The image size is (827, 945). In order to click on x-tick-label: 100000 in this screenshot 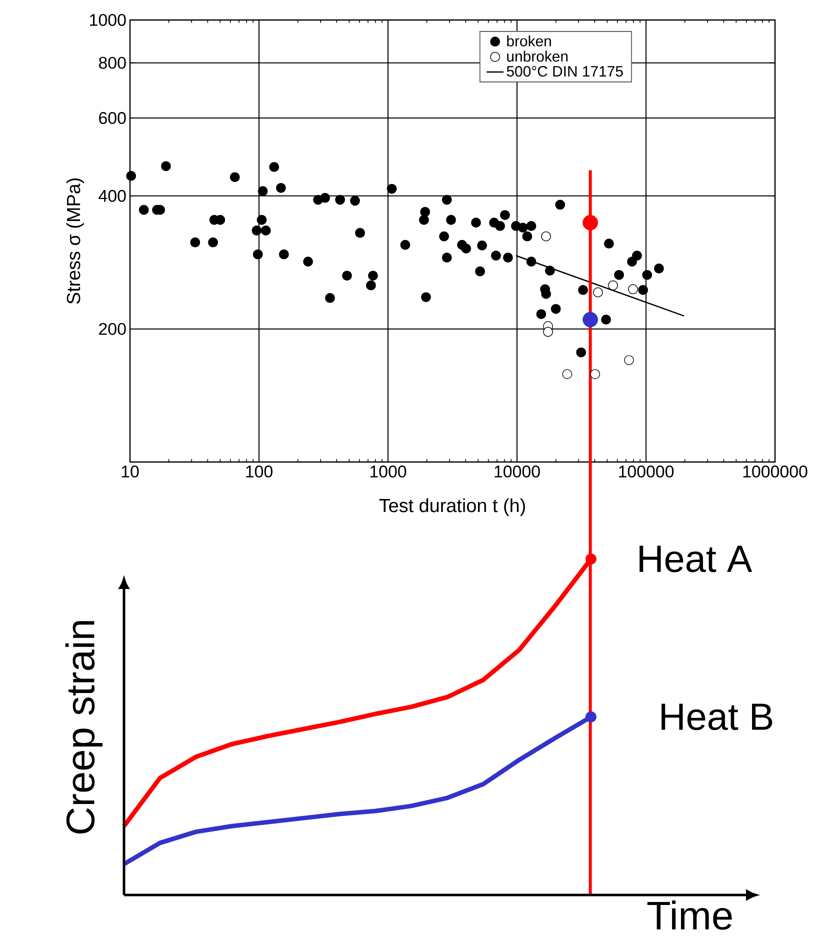, I will do `click(646, 472)`.